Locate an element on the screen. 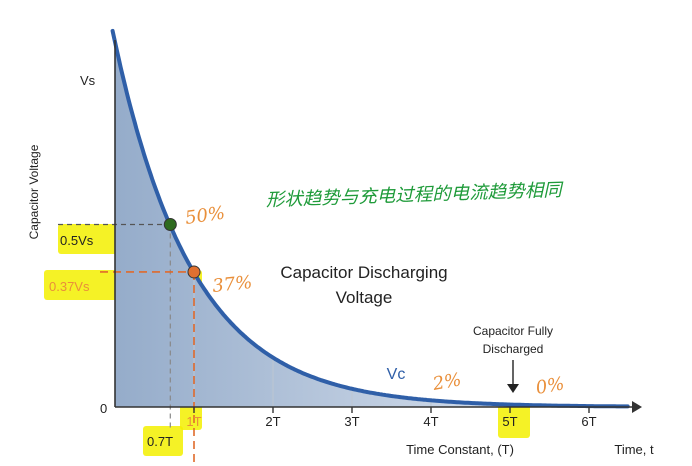 This screenshot has width=692, height=466. label-0.37vs: 0.37Vs is located at coordinates (69, 286).